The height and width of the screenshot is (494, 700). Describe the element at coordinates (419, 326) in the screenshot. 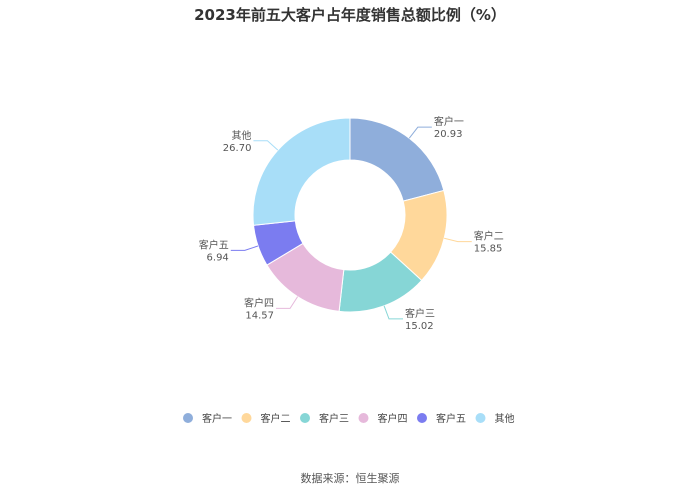

I see `slice-value-label: 15.02` at that location.